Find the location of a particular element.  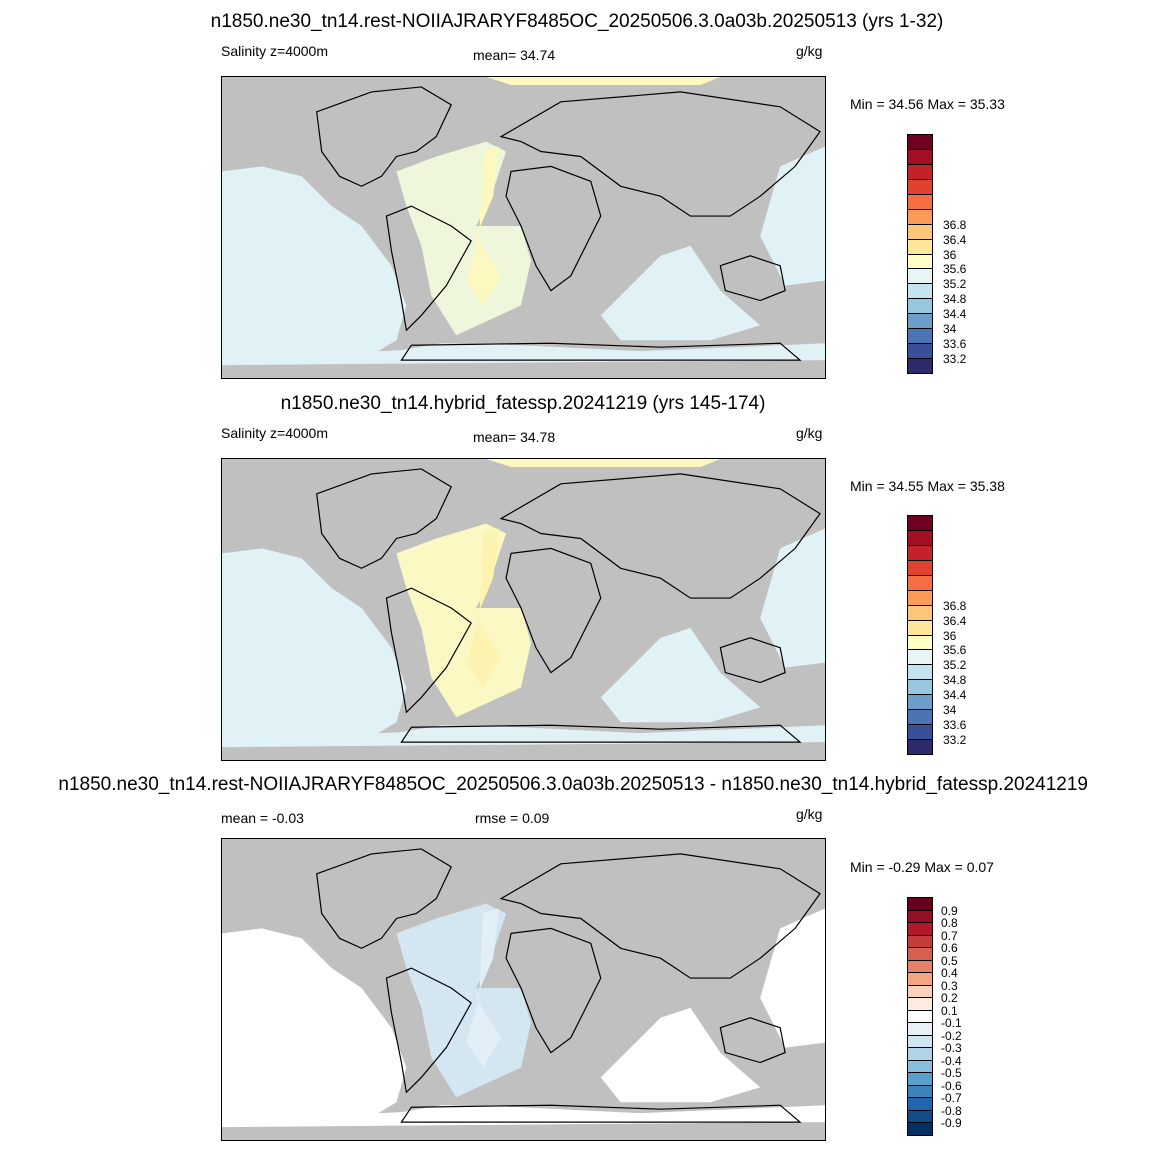

colorbar-tick-label: 0.7 is located at coordinates (949, 935).